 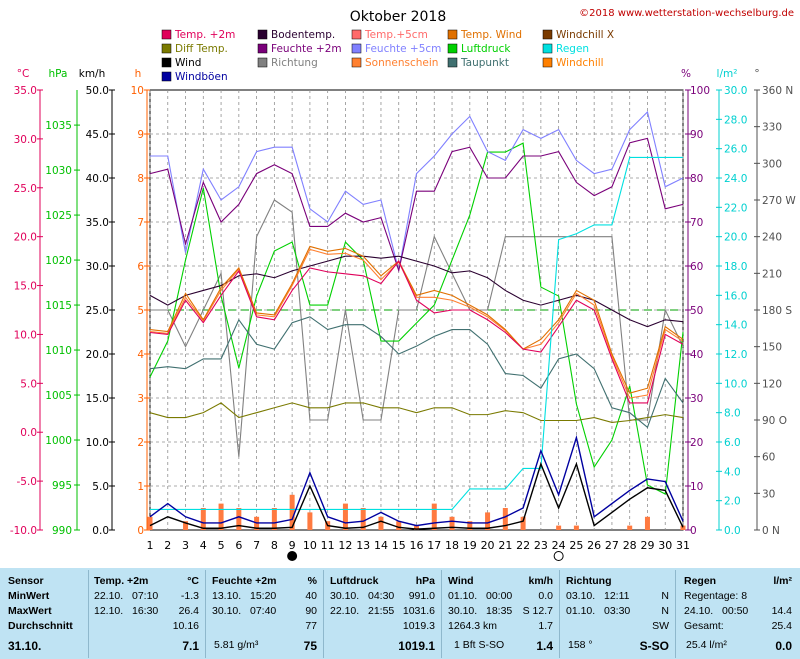 I want to click on press-max-time: 21:55, so click(x=381, y=611).